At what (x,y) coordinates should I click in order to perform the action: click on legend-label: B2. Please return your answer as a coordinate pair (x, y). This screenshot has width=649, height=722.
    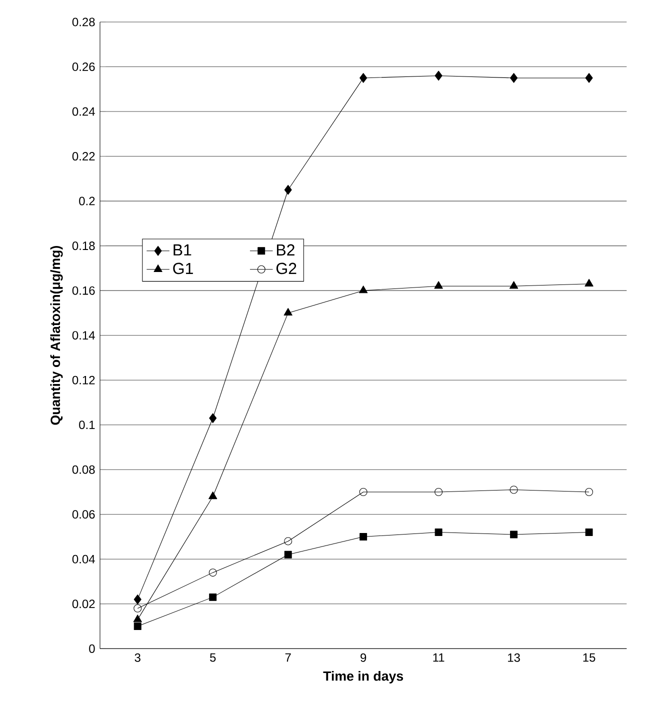
    Looking at the image, I should click on (285, 250).